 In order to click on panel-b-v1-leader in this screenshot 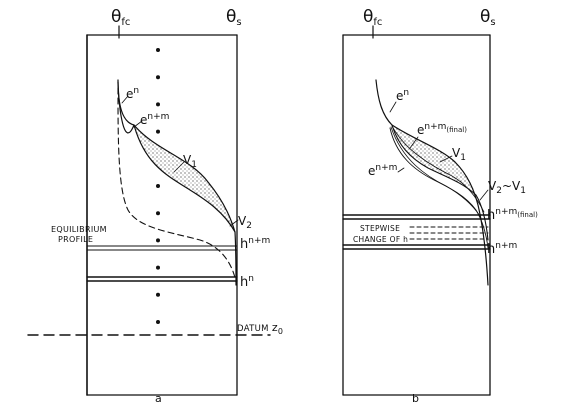, I will do `click(446, 159)`.